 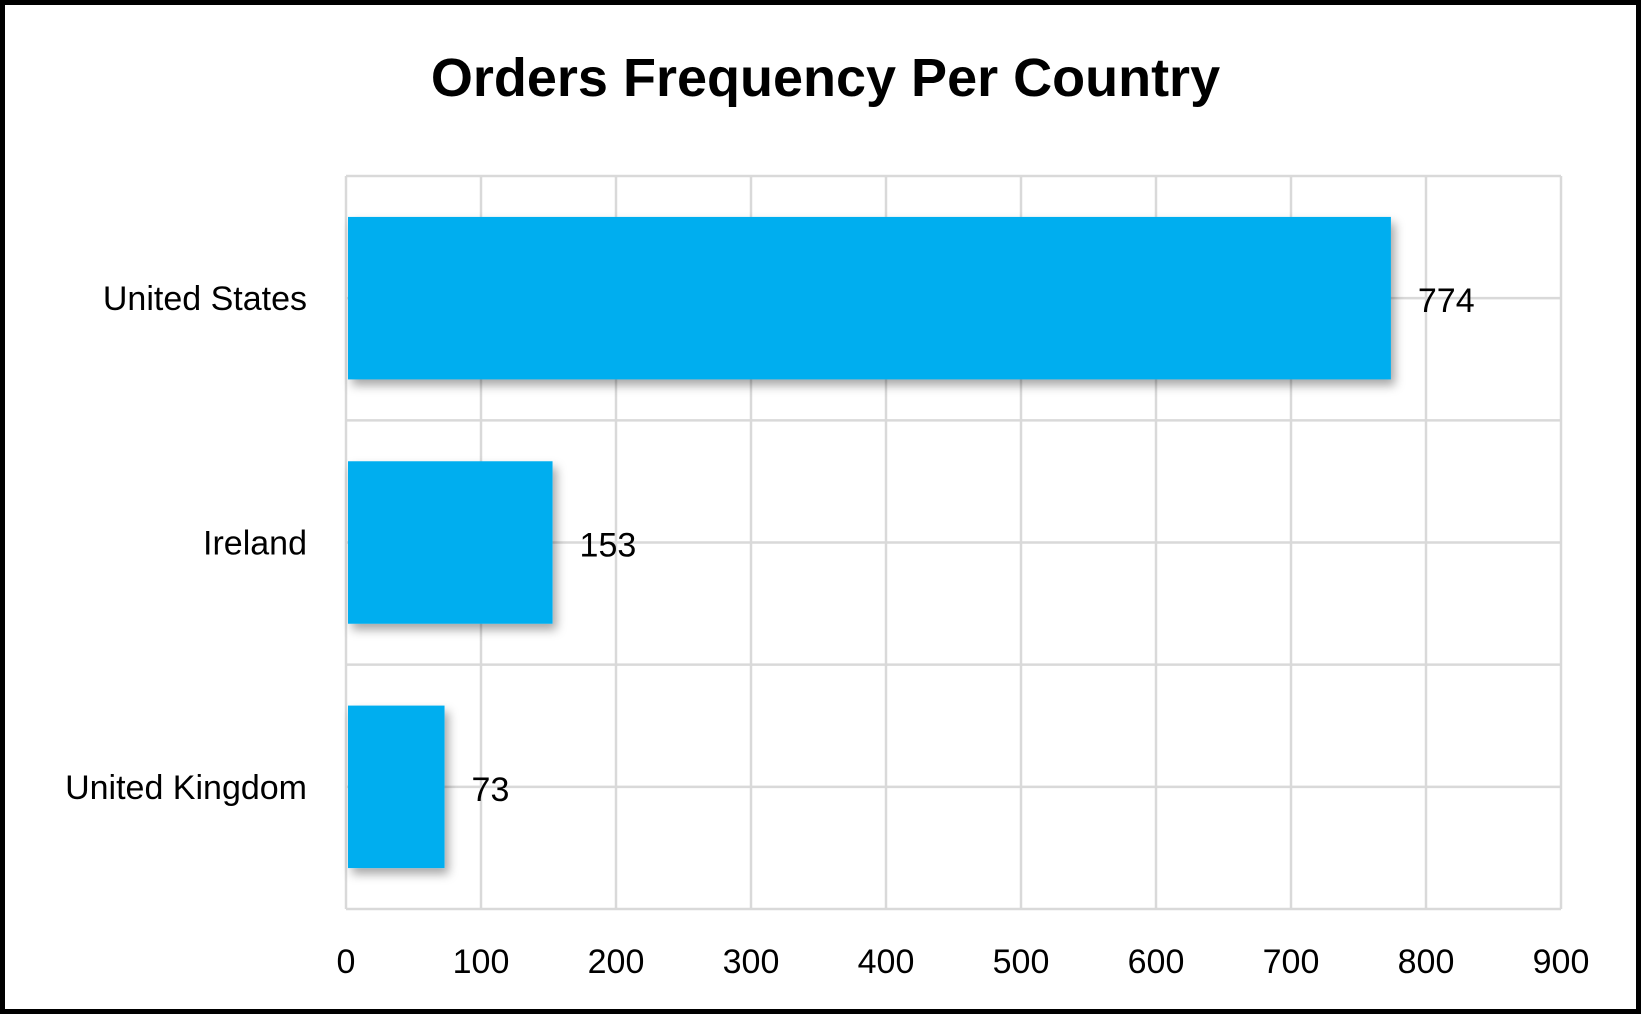 What do you see at coordinates (616, 962) in the screenshot?
I see `x-tick-label: 200` at bounding box center [616, 962].